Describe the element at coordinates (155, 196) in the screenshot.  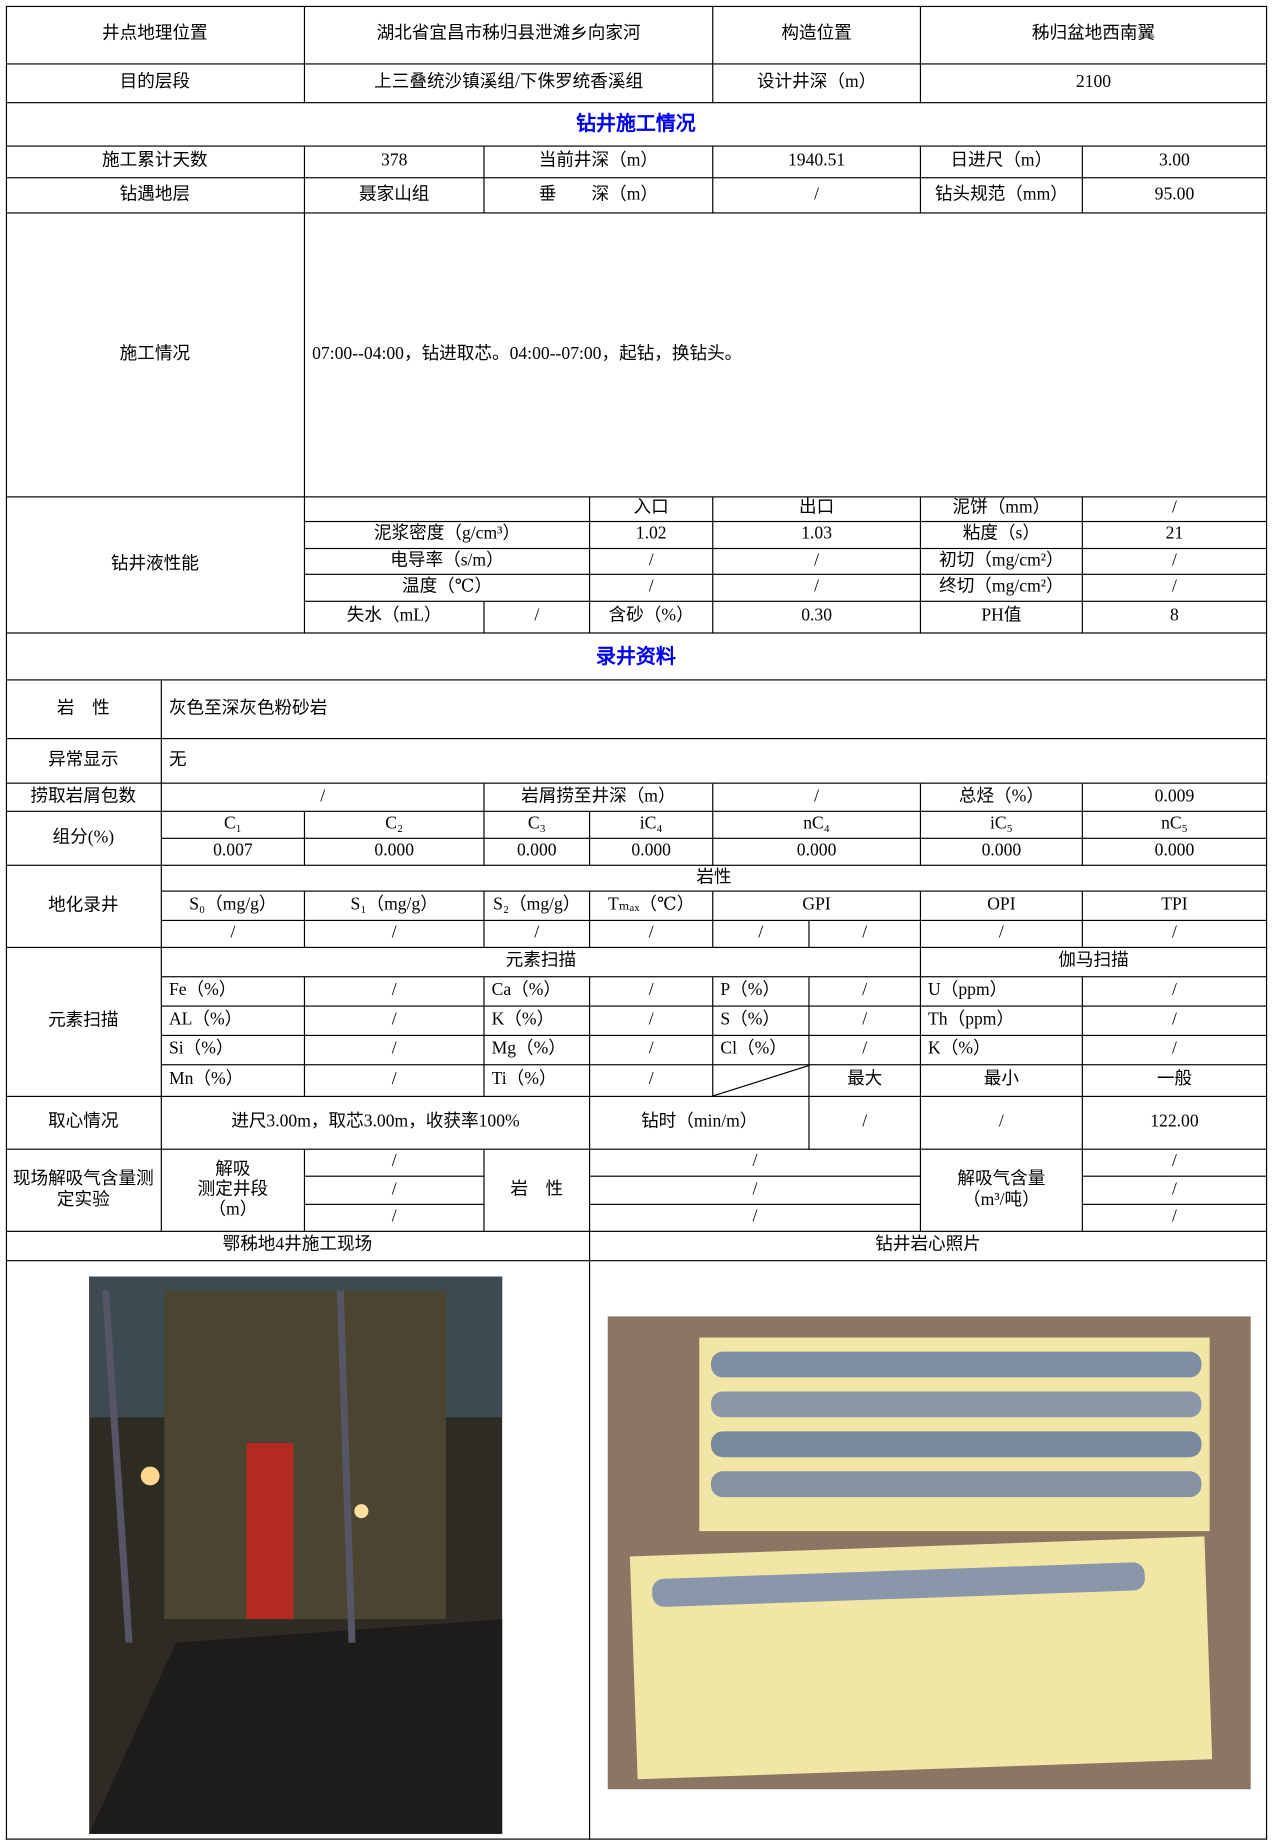
I see `table-cell: 钻遇地层` at that location.